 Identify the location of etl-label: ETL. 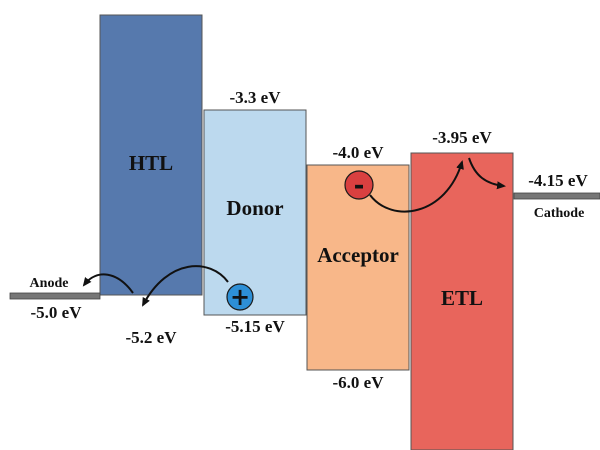
(462, 298).